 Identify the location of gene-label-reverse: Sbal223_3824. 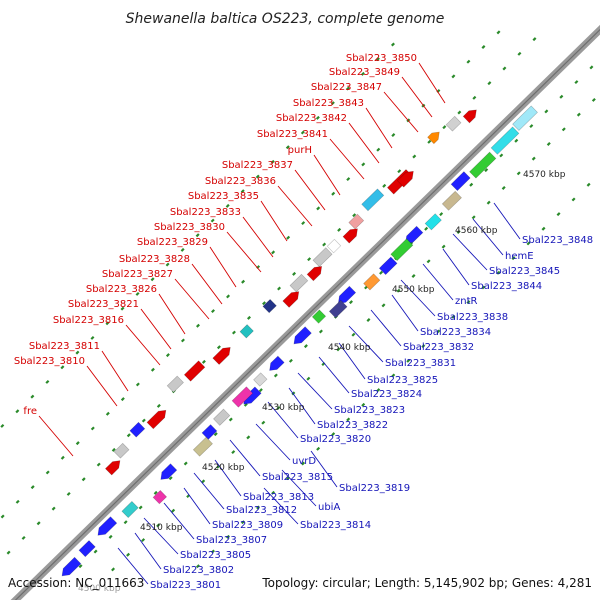
(386, 394).